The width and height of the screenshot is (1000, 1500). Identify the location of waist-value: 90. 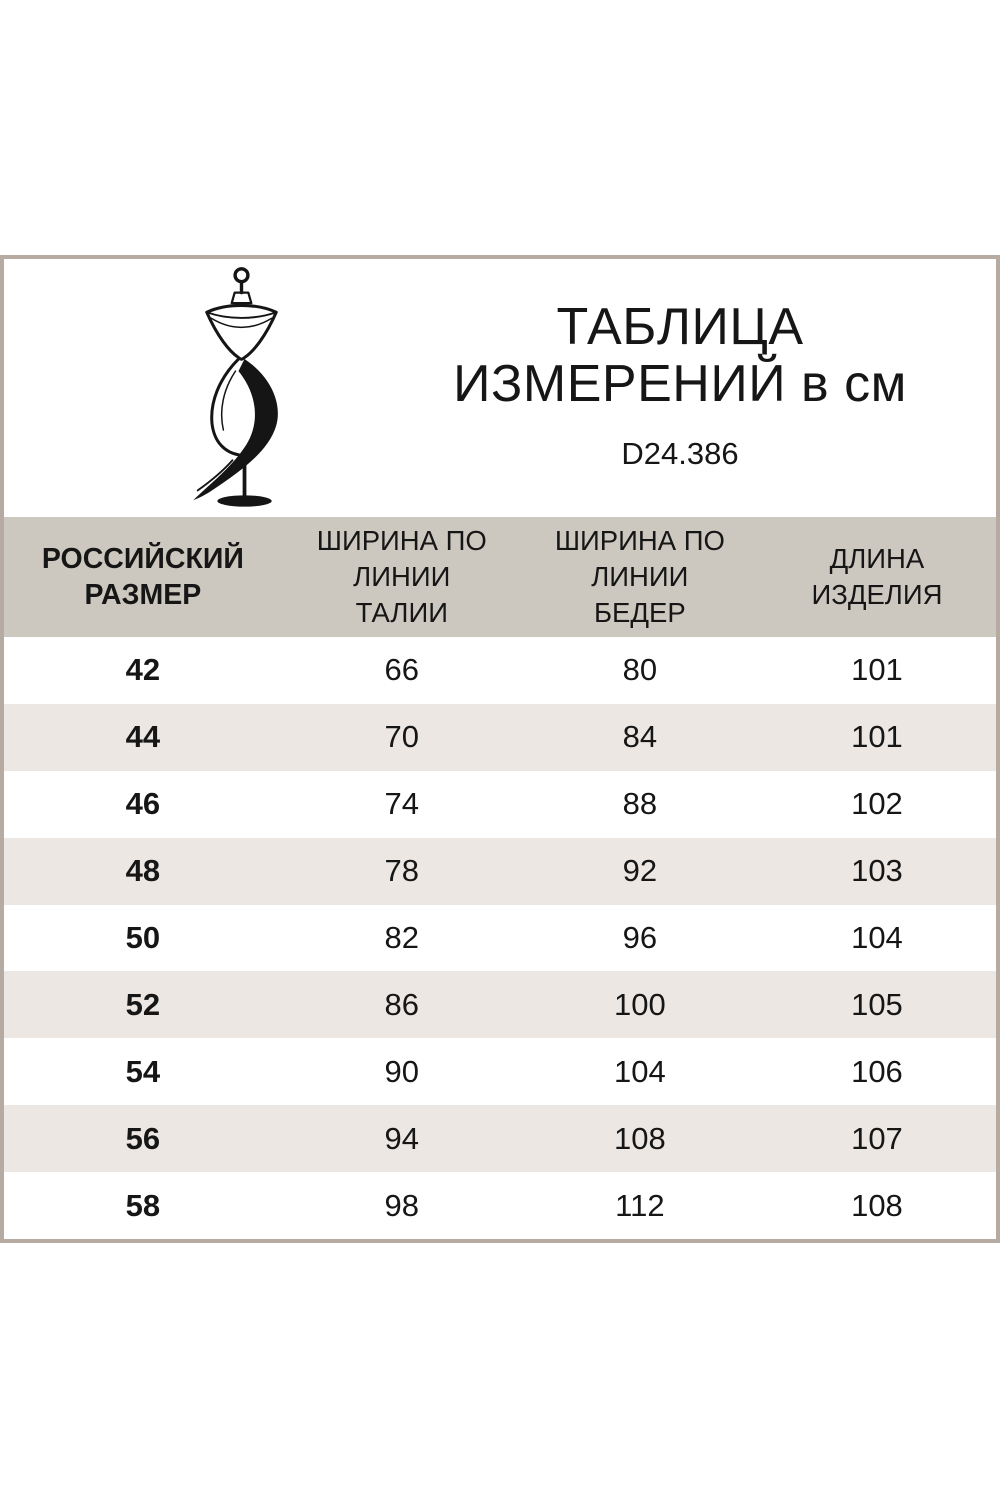
(402, 1071).